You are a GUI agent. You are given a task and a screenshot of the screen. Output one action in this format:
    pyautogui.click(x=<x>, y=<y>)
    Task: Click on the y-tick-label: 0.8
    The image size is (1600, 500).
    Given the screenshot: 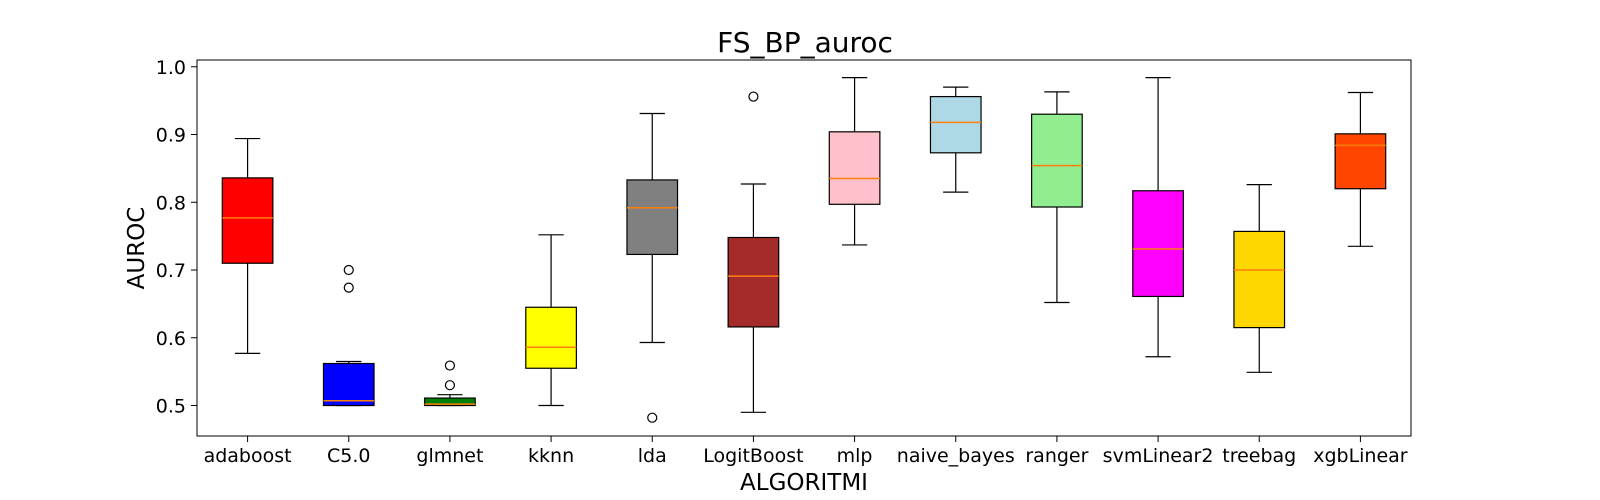 What is the action you would take?
    pyautogui.click(x=171, y=203)
    